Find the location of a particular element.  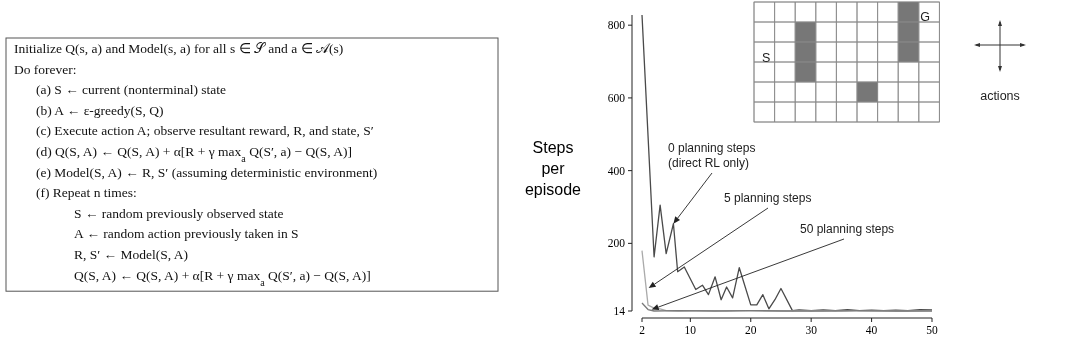

annotation: 5 planning steps is located at coordinates (768, 198).